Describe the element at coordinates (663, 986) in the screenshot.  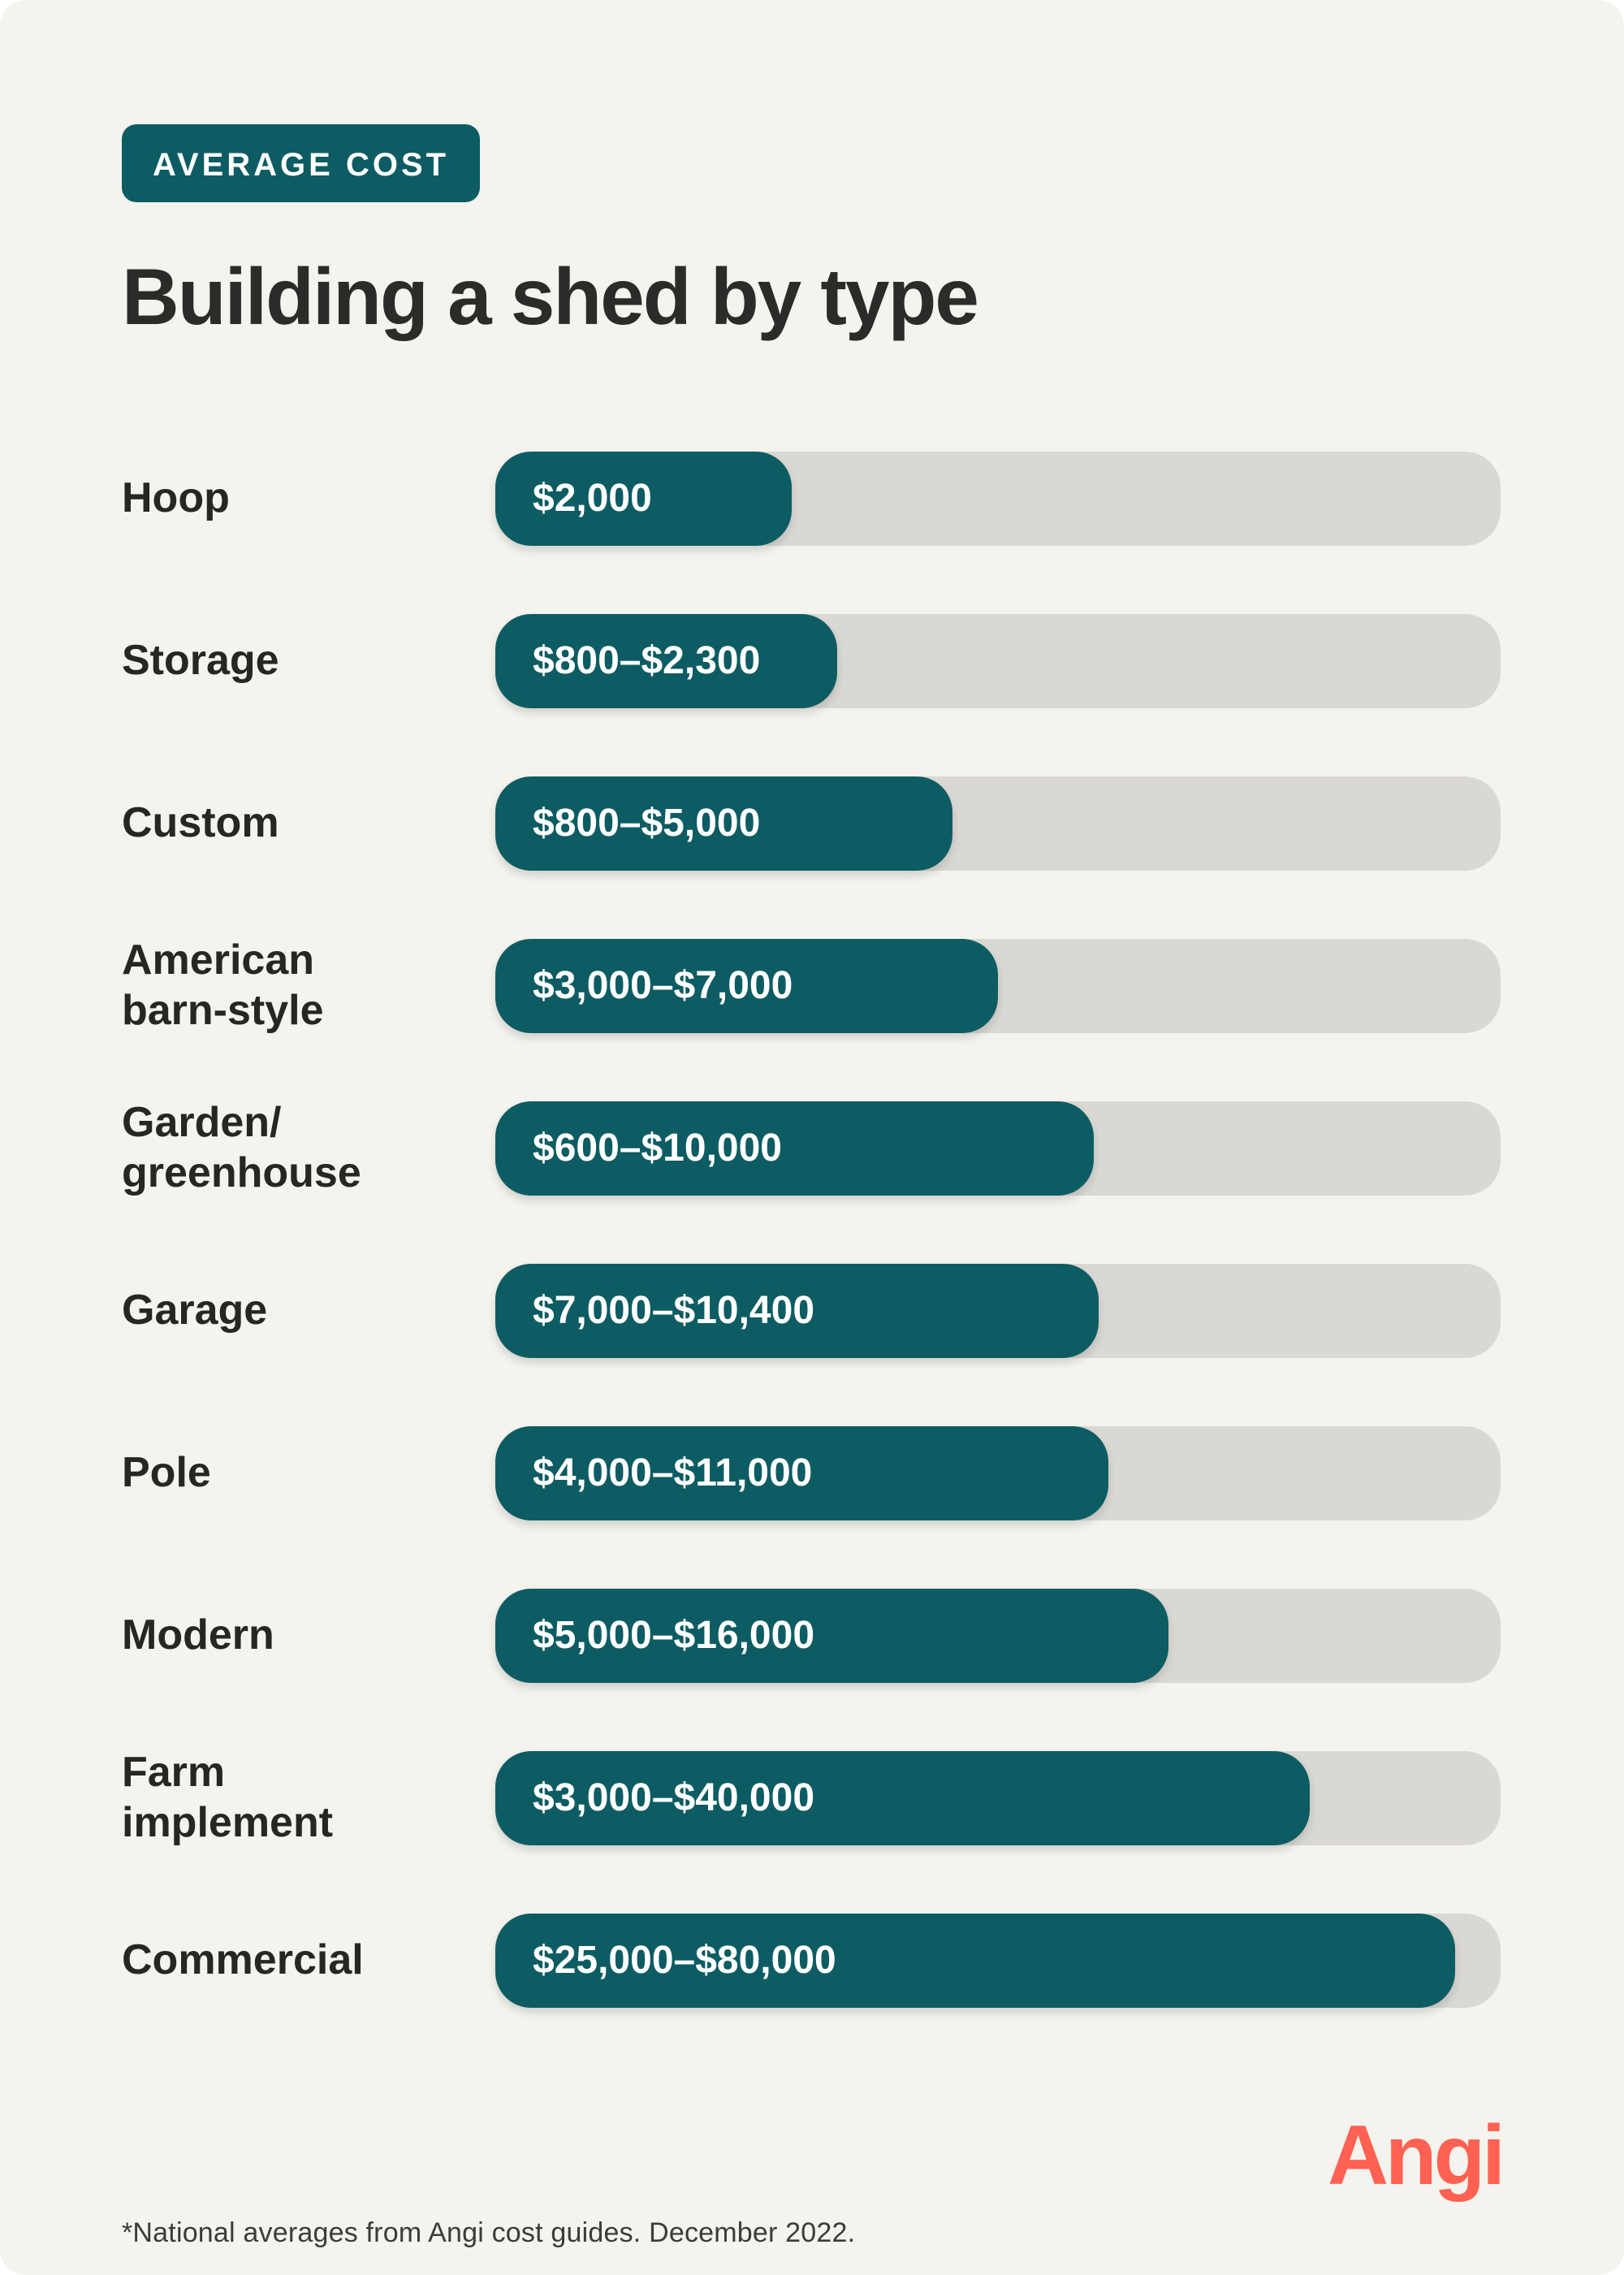
I see `bar-value-label: $3,000–$7,000` at that location.